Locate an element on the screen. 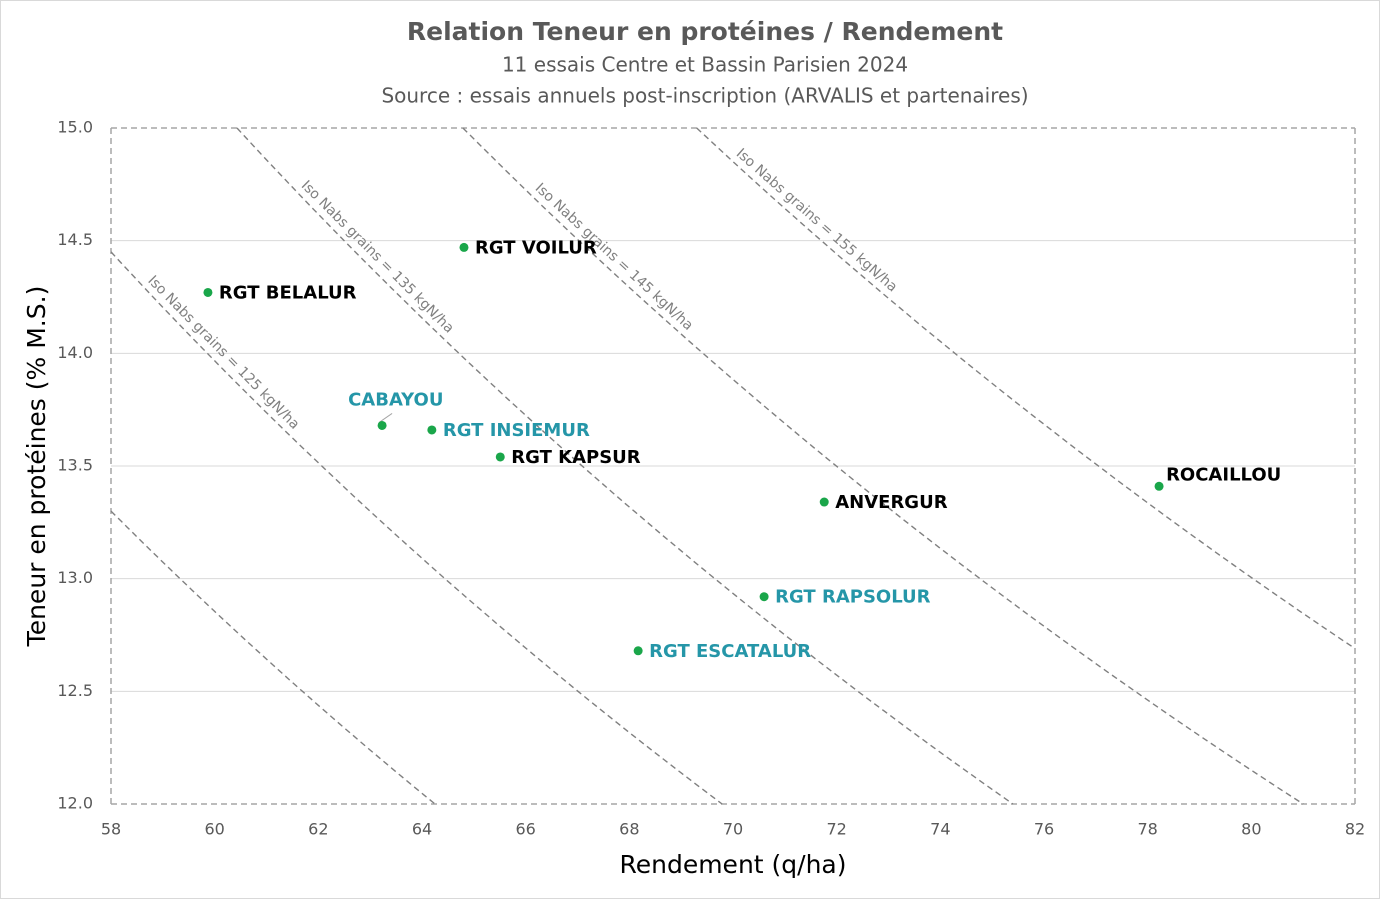 The image size is (1380, 899). x-tick-label: 70 is located at coordinates (733, 829).